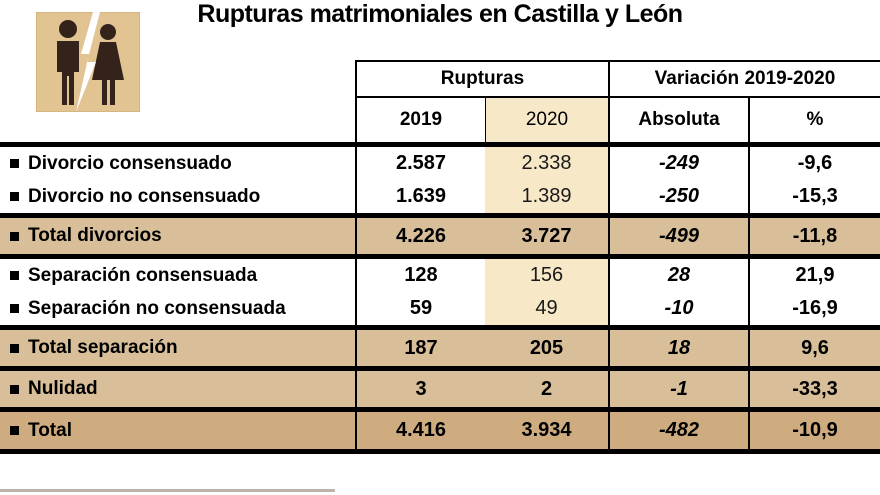 Image resolution: width=880 pixels, height=495 pixels. I want to click on table-row: Separación consensuada 128 156 28 21,9, so click(440, 275).